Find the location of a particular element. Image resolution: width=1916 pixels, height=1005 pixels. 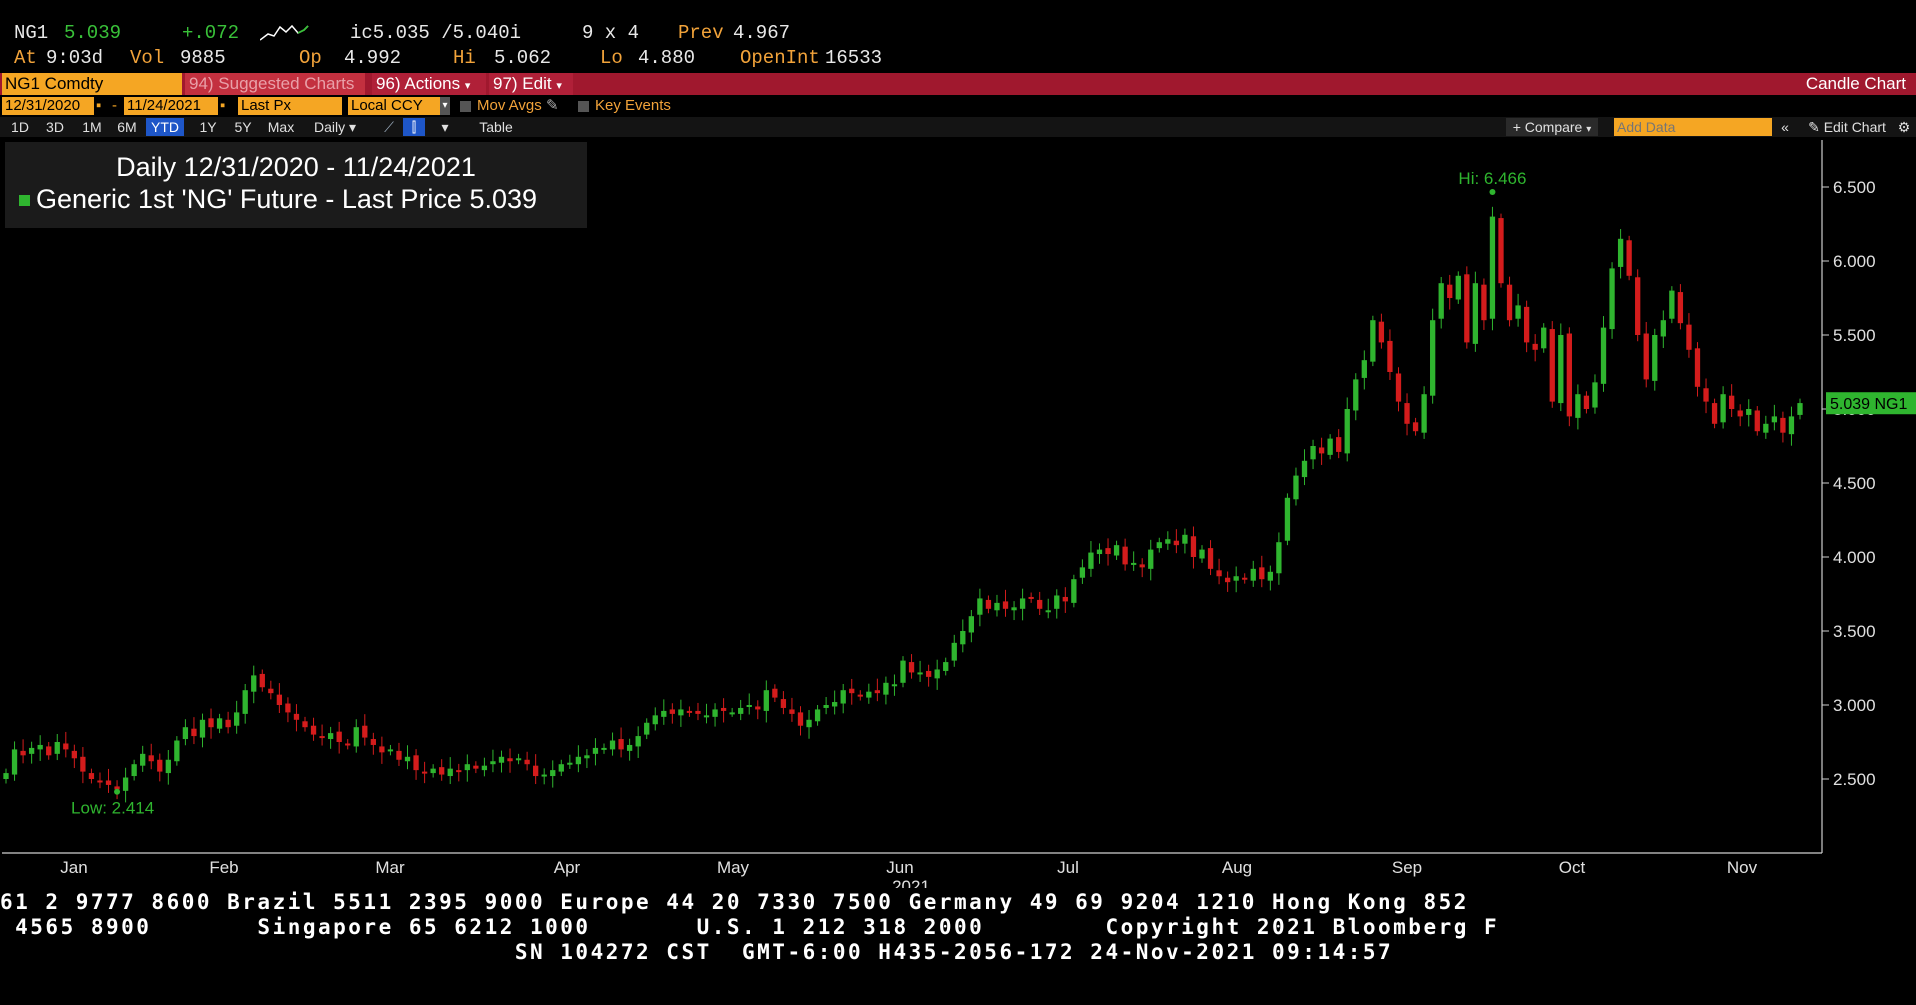

collapse-icon: « is located at coordinates (1785, 127).